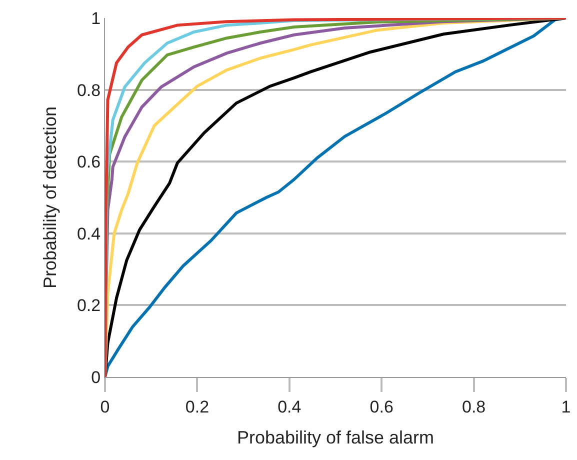 The height and width of the screenshot is (460, 577). Describe the element at coordinates (88, 90) in the screenshot. I see `y-tick-label: 0.8` at that location.